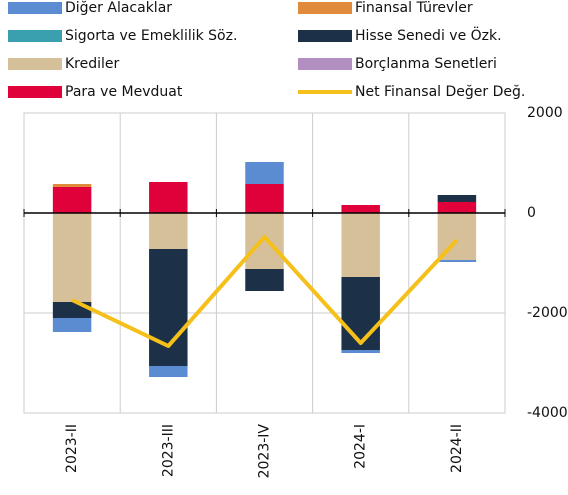 This screenshot has height=495, width=568. I want to click on legend-label: Net Finansal Değer Değ., so click(440, 92).